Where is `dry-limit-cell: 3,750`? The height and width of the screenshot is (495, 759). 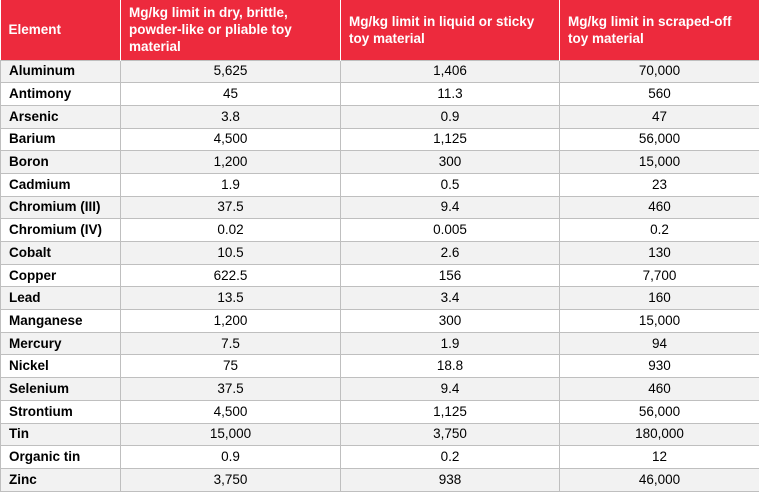
dry-limit-cell: 3,750 is located at coordinates (230, 479).